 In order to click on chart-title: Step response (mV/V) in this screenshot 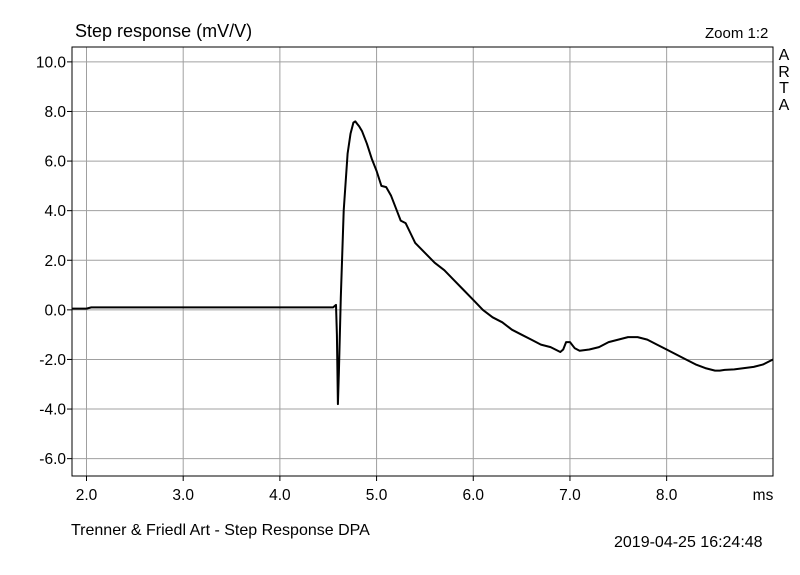, I will do `click(164, 31)`.